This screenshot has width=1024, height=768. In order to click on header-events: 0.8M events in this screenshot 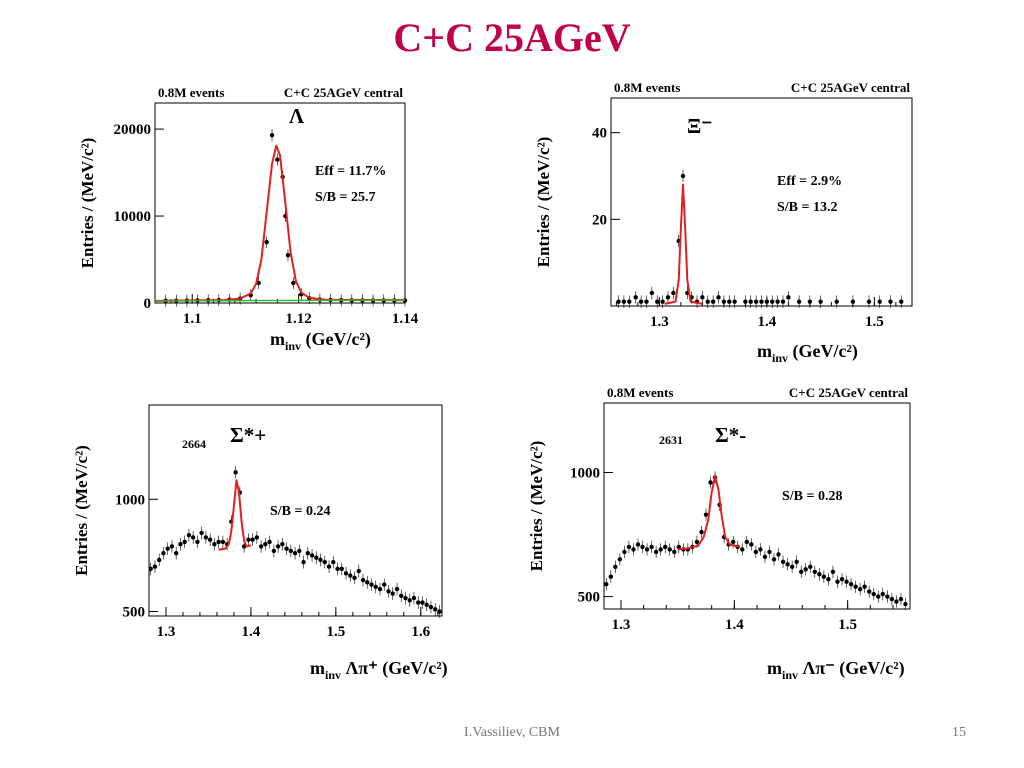, I will do `click(640, 392)`.